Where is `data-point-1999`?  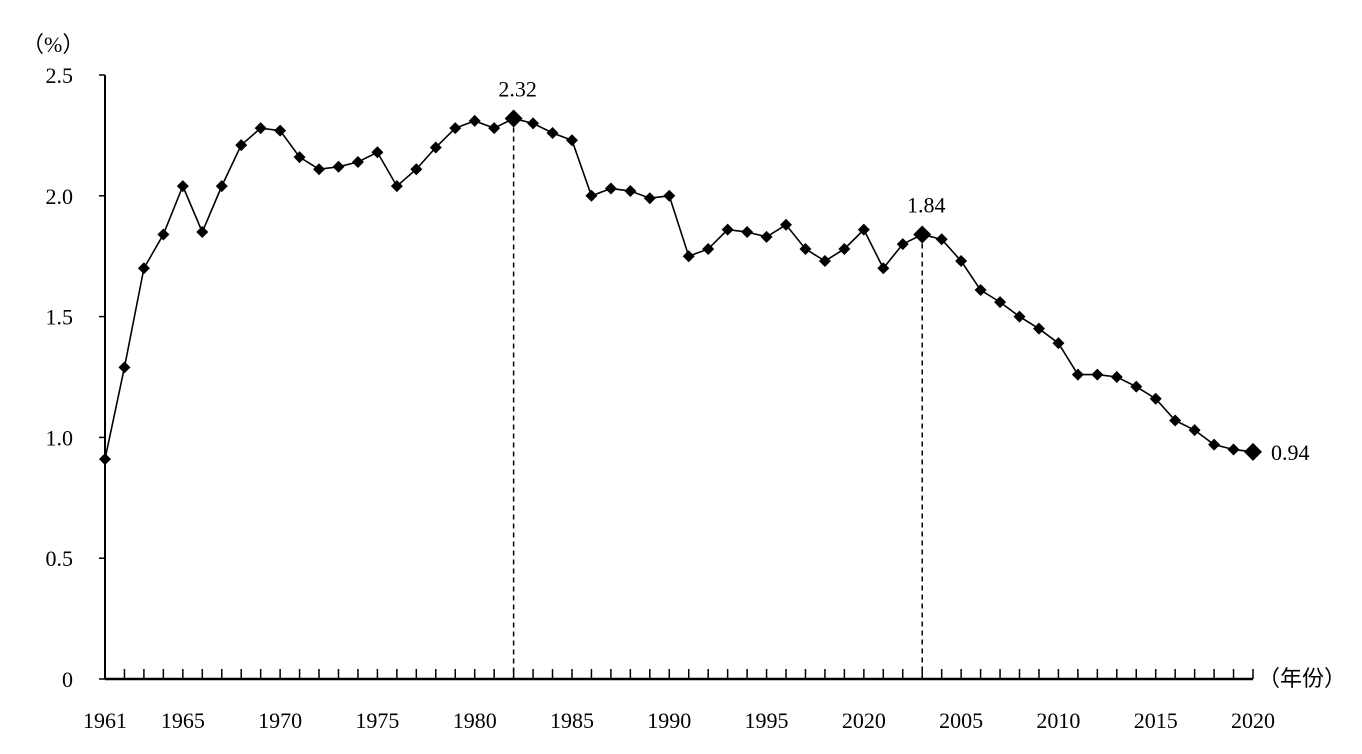 data-point-1999 is located at coordinates (844, 248).